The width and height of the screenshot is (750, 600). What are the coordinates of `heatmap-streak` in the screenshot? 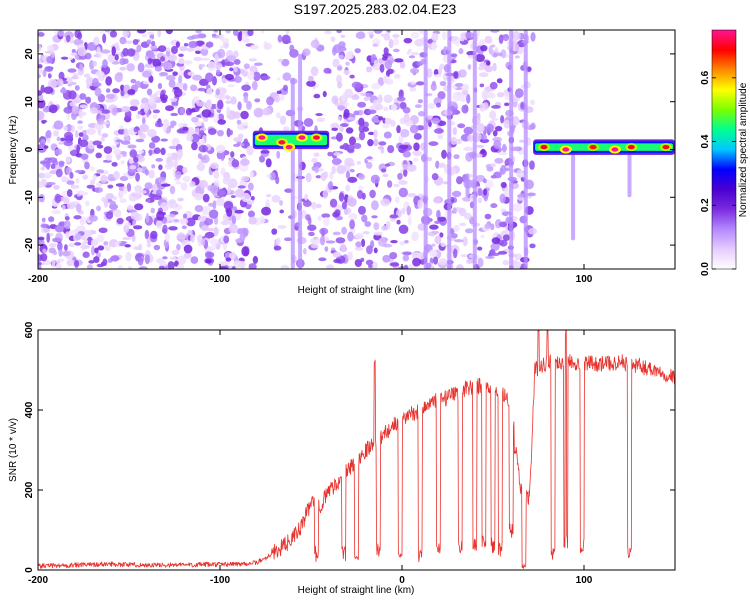 It's located at (474, 149).